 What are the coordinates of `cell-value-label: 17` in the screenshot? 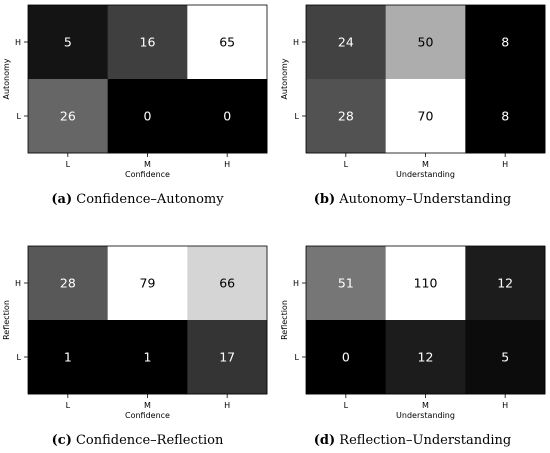 It's located at (227, 357).